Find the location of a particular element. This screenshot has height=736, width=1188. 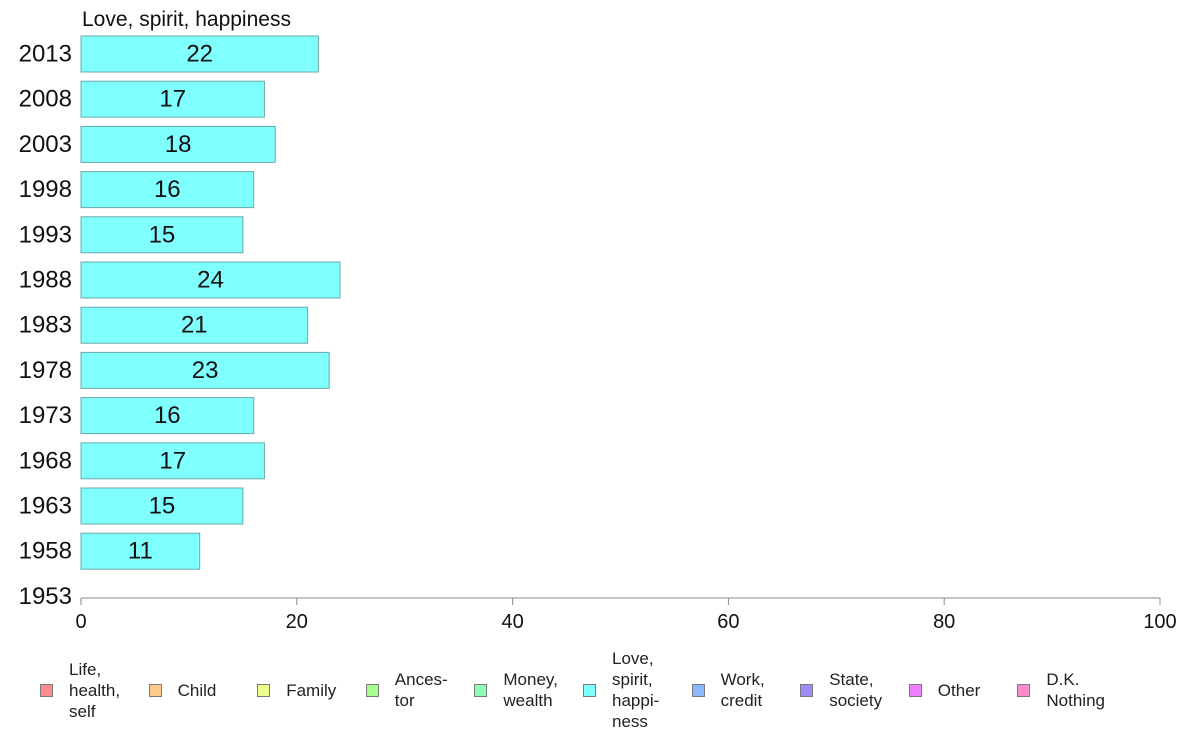

y-tick-label: 2013 is located at coordinates (45, 54).